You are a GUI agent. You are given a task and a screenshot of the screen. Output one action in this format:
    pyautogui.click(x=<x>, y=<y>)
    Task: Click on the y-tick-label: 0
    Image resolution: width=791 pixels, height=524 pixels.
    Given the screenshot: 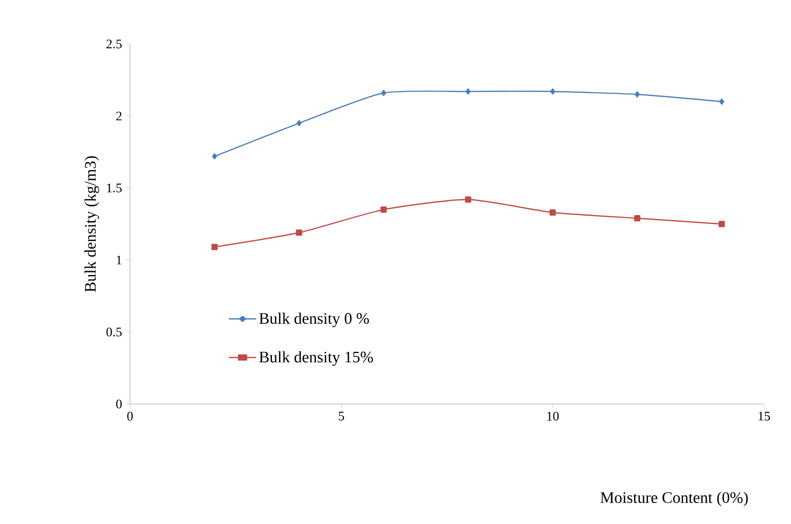 What is the action you would take?
    pyautogui.click(x=119, y=404)
    